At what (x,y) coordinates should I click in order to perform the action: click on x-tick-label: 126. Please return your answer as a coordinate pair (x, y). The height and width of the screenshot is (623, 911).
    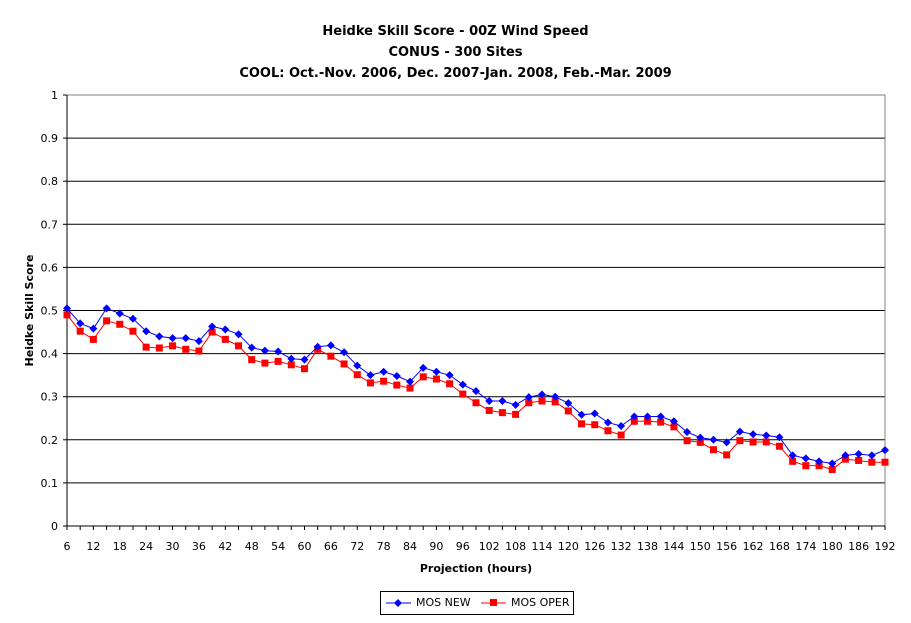
    Looking at the image, I should click on (594, 546).